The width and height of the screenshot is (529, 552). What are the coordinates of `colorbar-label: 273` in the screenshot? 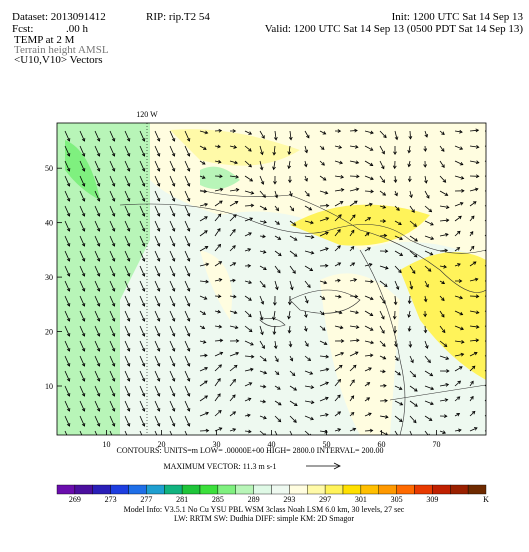 It's located at (111, 499).